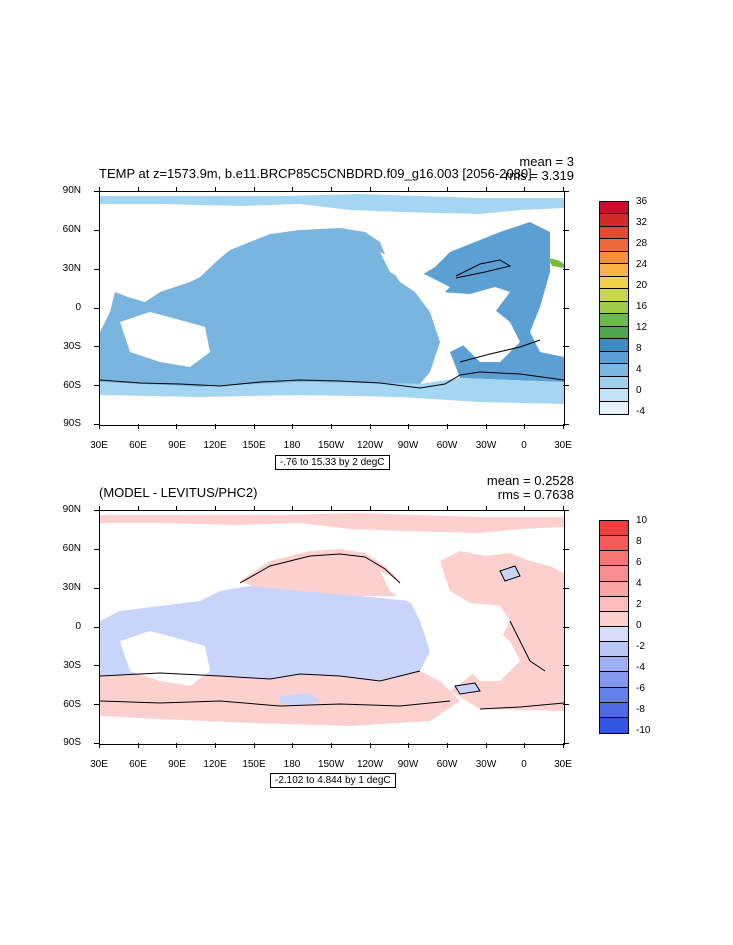  Describe the element at coordinates (331, 764) in the screenshot. I see `panel2-xlabel: 150W` at that location.